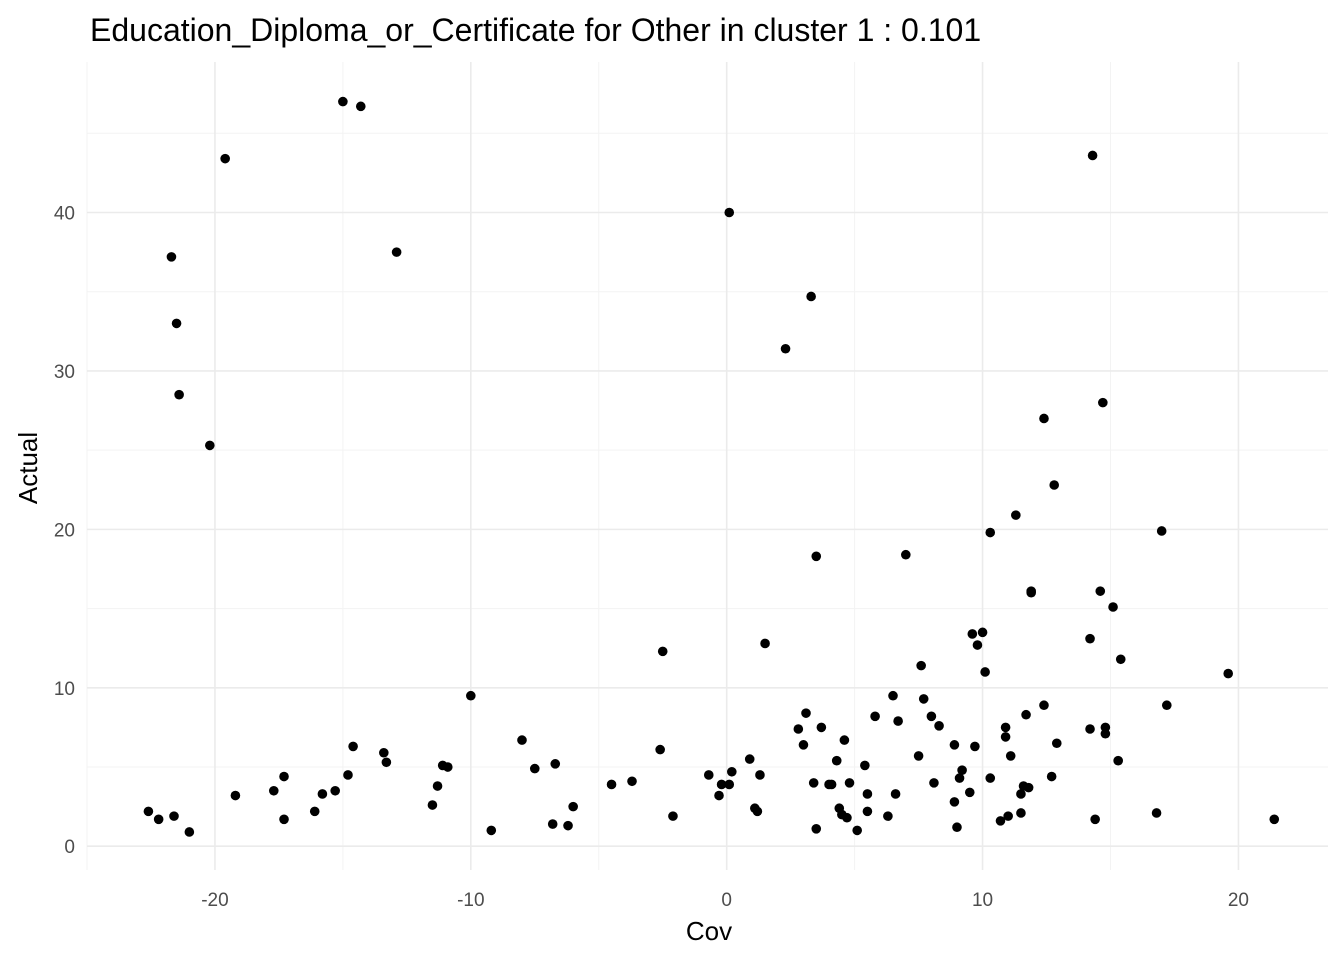 This screenshot has width=1344, height=960. What do you see at coordinates (69, 847) in the screenshot?
I see `y-tick-label: 0` at bounding box center [69, 847].